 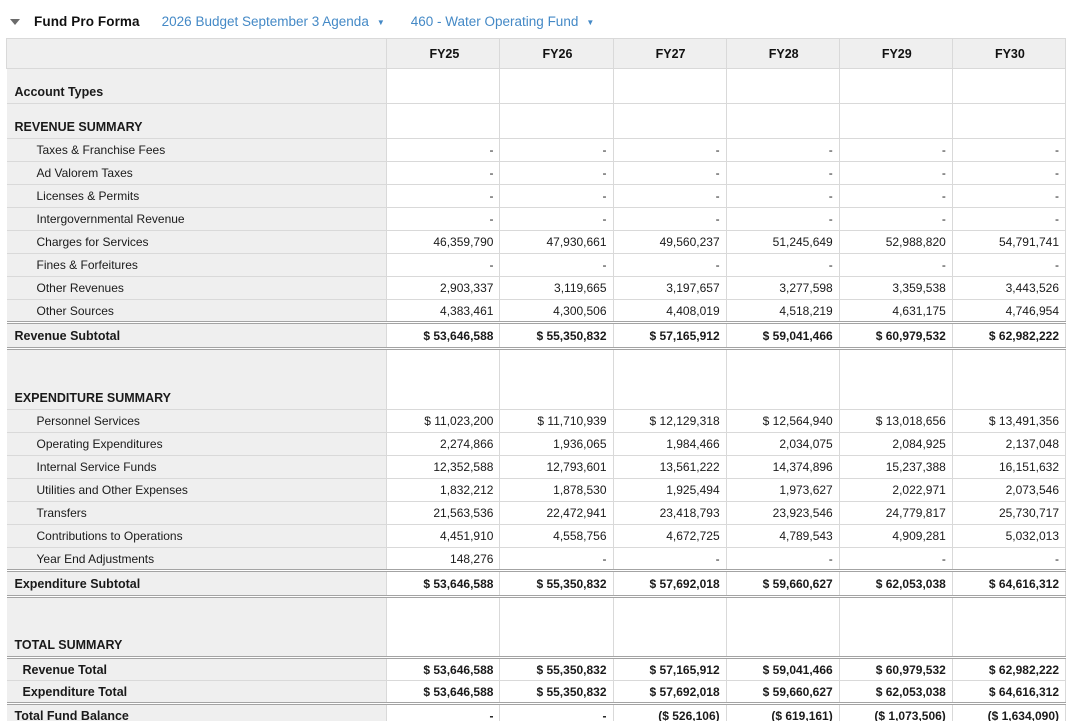 I want to click on row-label: Personnel Services, so click(x=196, y=421).